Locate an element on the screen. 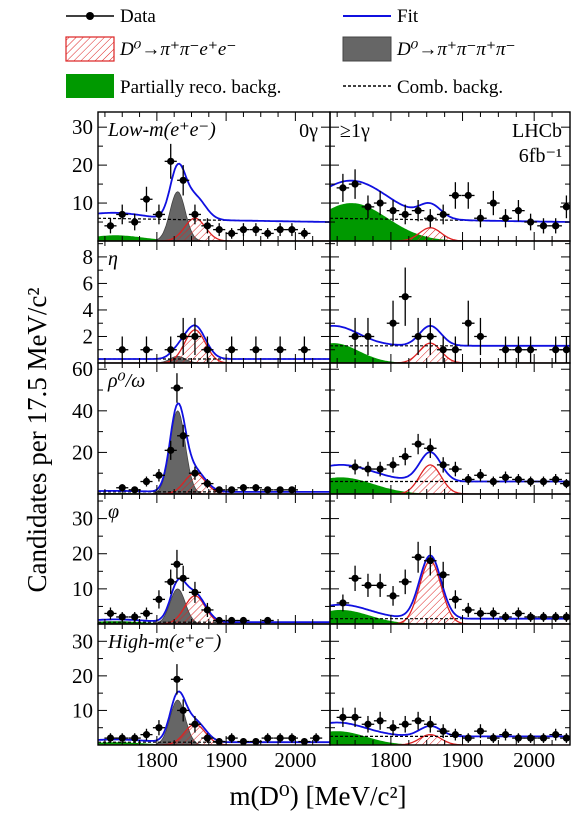 The height and width of the screenshot is (816, 578). panel-r3-c2 is located at coordinates (450, 428).